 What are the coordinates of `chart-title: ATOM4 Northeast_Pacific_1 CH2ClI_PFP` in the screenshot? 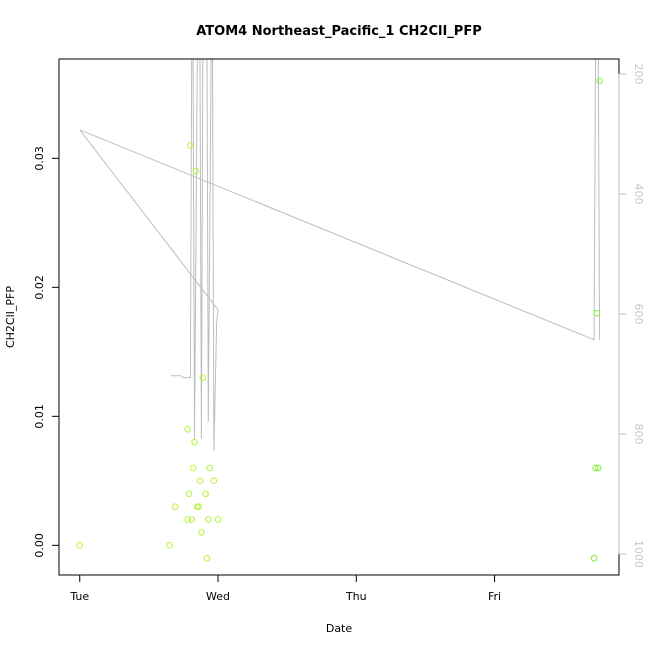 It's located at (338, 31).